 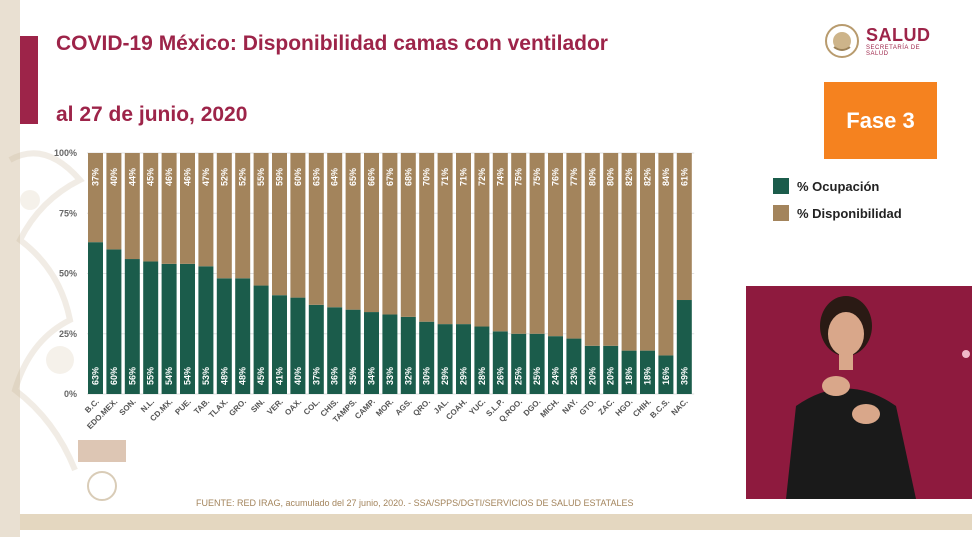 I want to click on data-label-disponibilidad: 68%, so click(x=408, y=177).